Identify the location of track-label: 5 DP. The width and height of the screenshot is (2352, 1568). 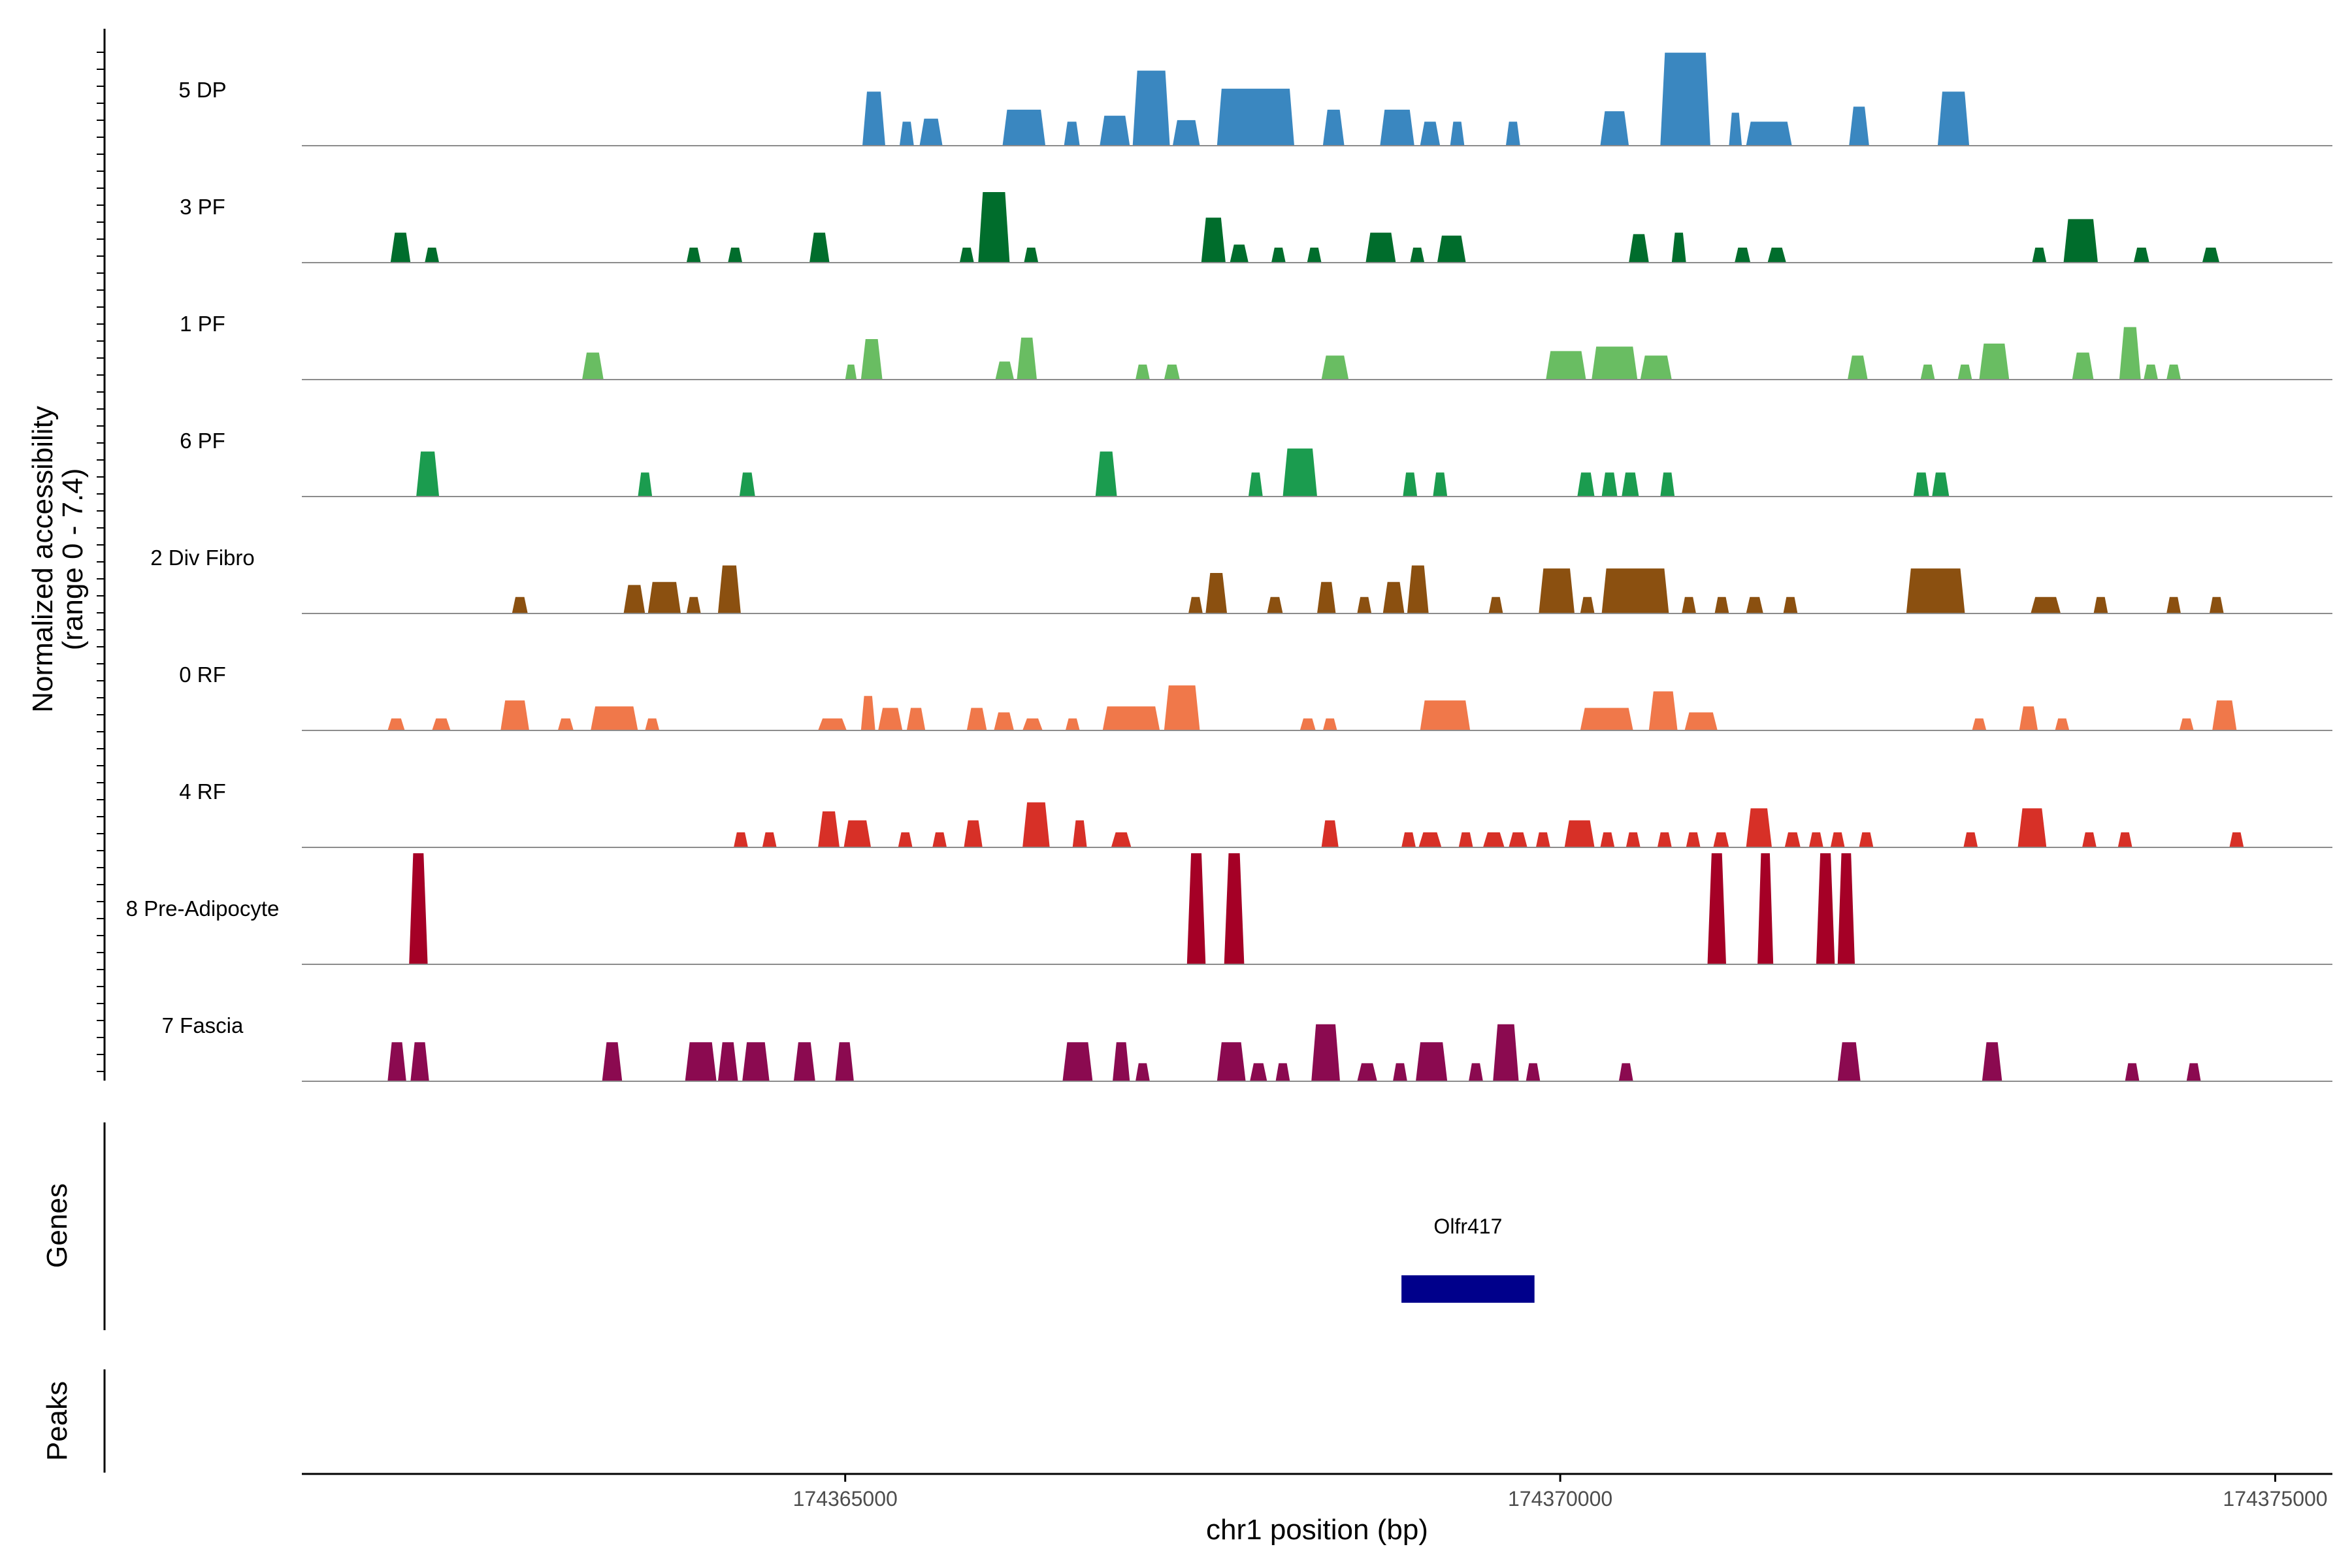
(202, 90).